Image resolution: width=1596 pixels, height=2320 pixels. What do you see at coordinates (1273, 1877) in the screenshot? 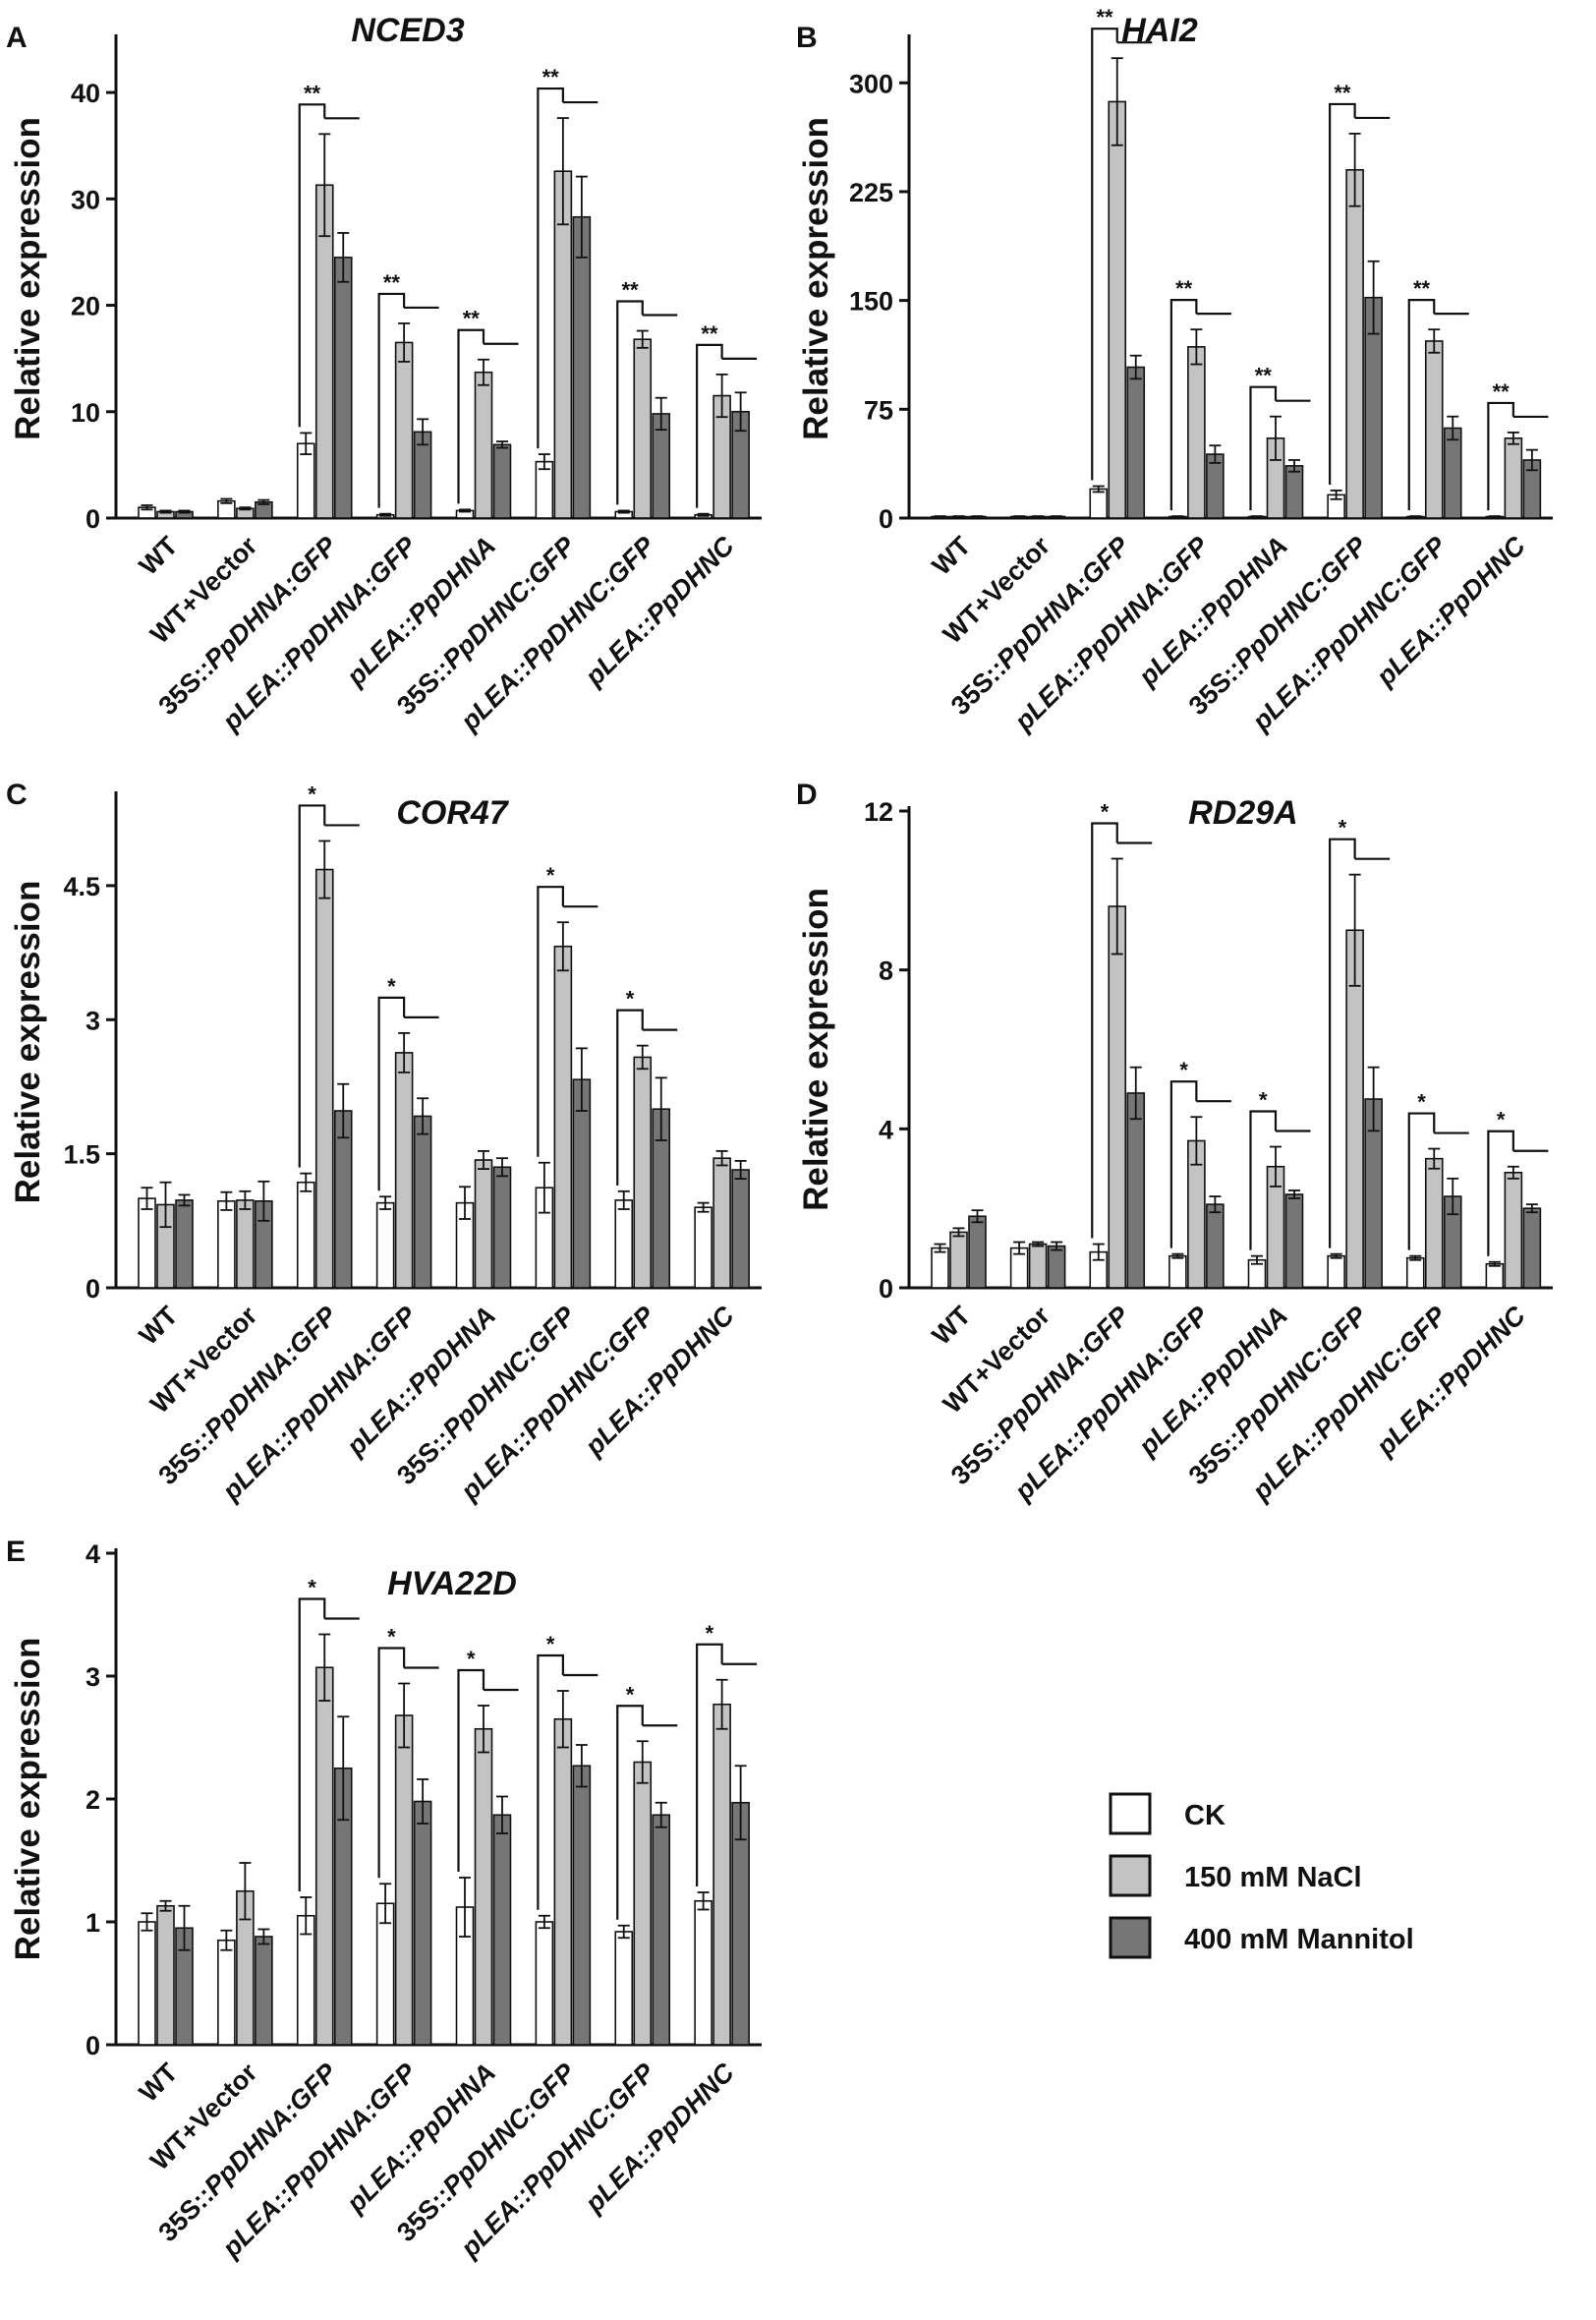
I see `legend-label-nacl: 150 mM NaCl` at bounding box center [1273, 1877].